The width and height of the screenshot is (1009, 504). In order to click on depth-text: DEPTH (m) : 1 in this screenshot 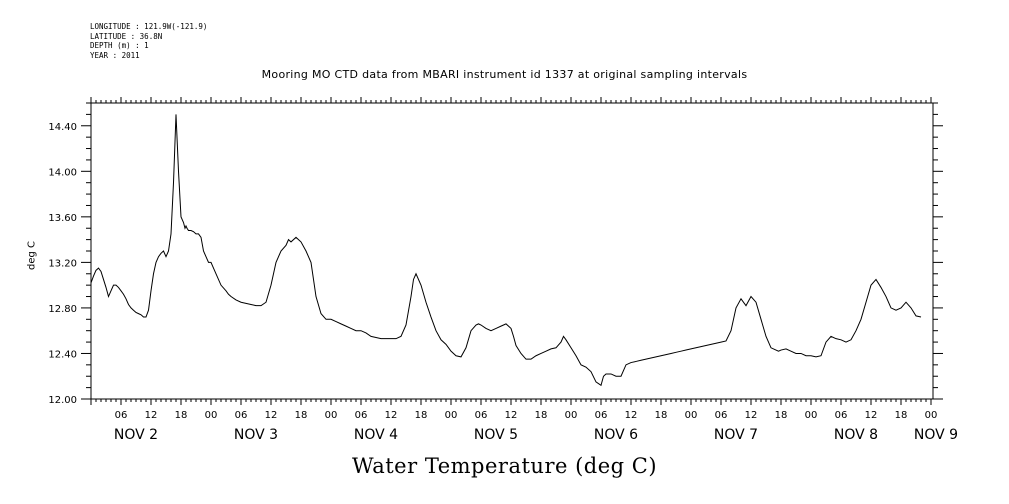, I will do `click(119, 45)`.